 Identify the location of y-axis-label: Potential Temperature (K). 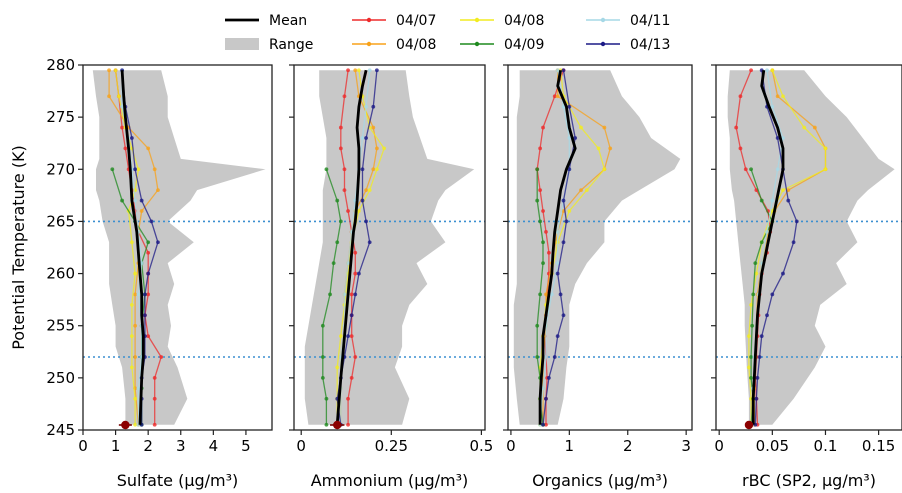
(18, 247).